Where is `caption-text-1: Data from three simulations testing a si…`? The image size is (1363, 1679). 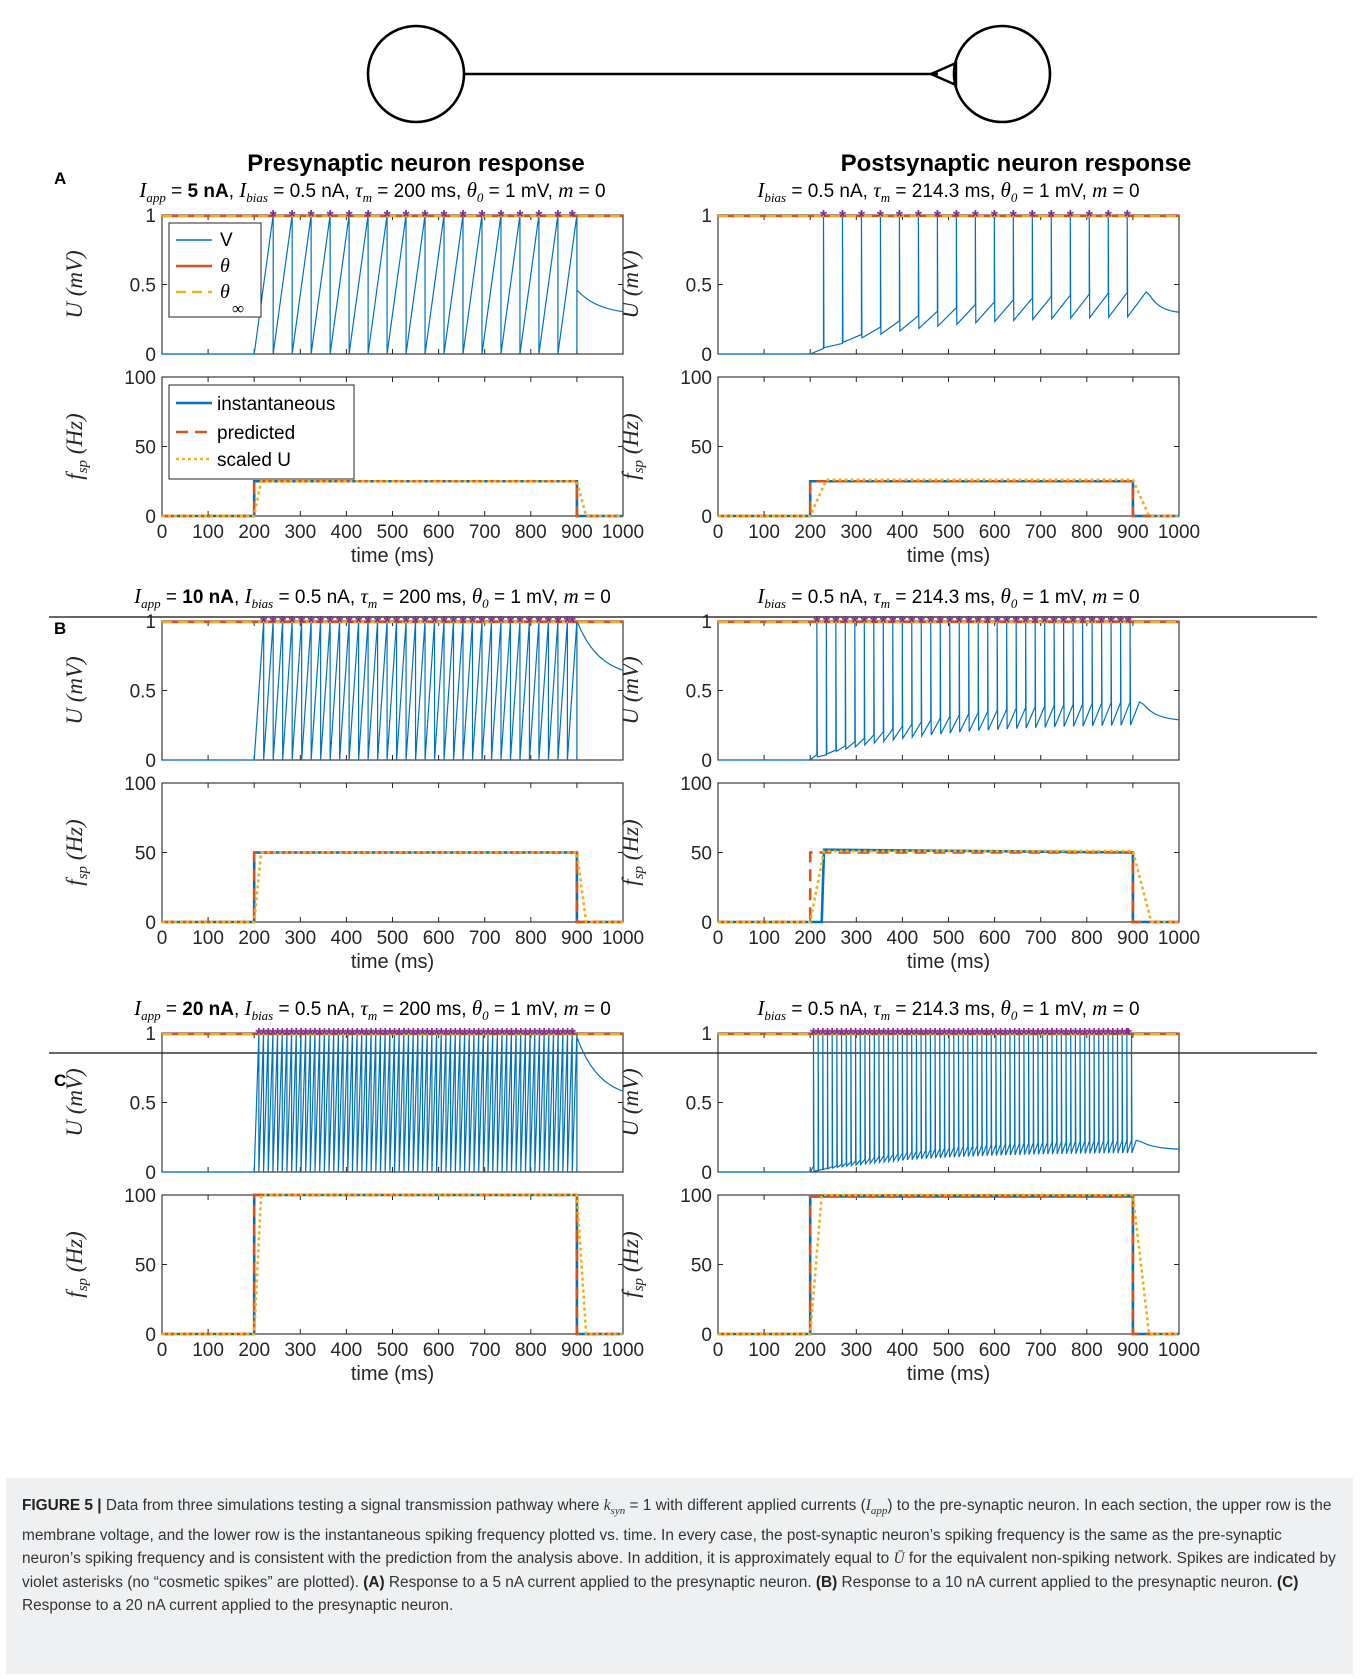 caption-text-1: Data from three simulations testing a si… is located at coordinates (352, 1505).